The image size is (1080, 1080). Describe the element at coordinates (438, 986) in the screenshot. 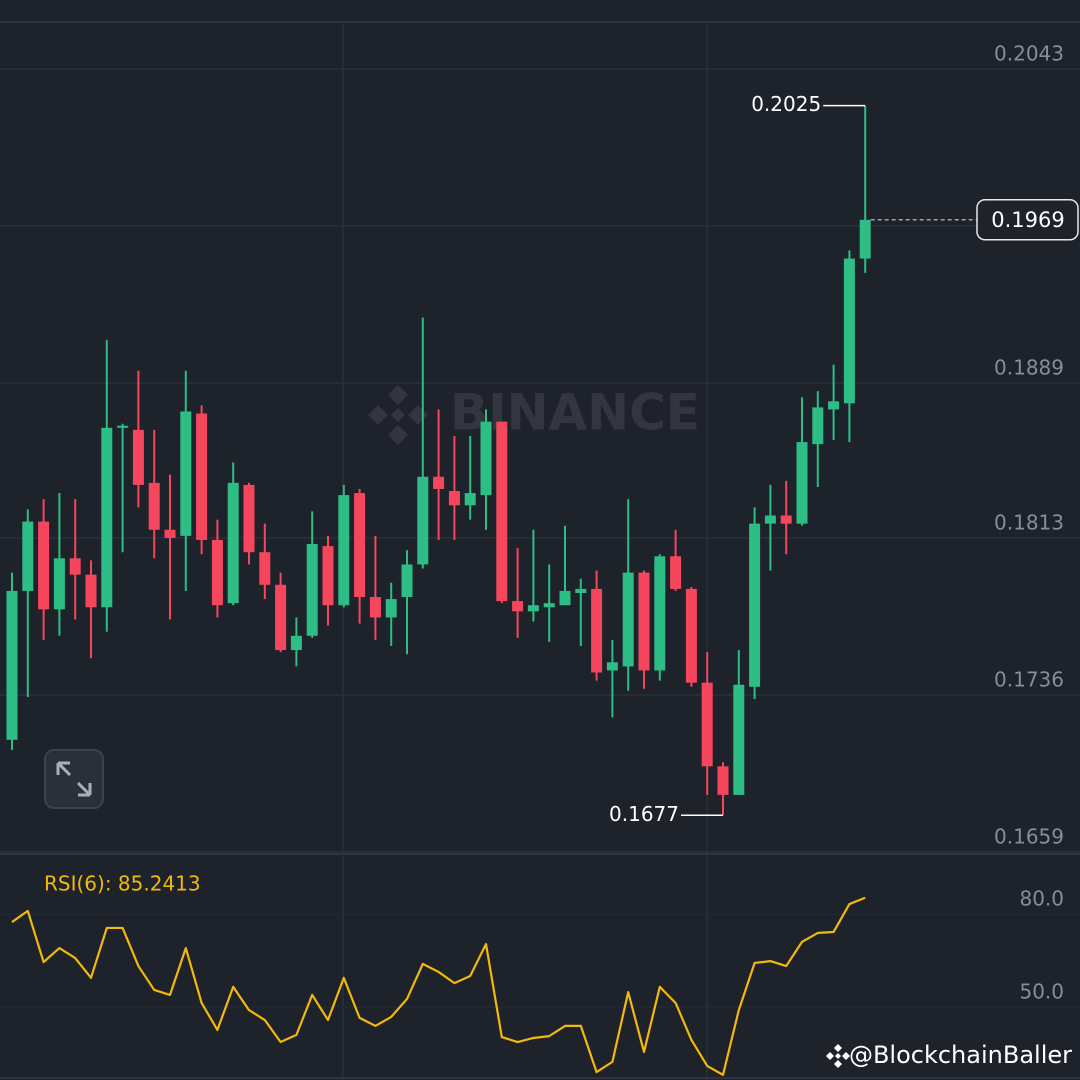

I see `rsi-line` at that location.